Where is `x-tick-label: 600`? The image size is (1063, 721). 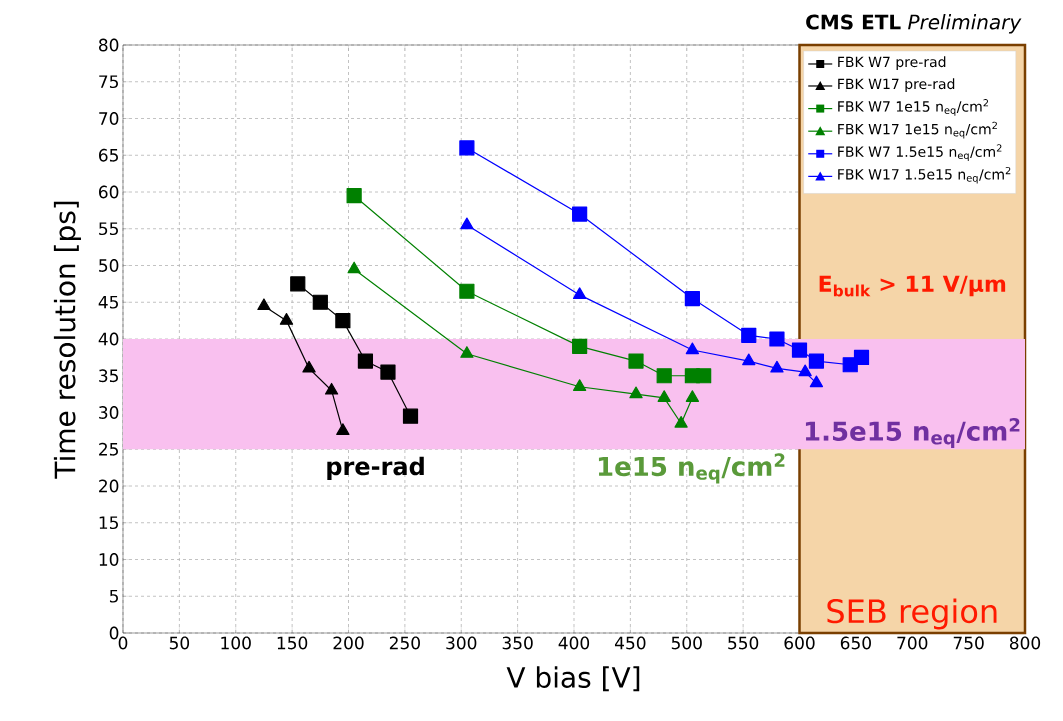 x-tick-label: 600 is located at coordinates (799, 643).